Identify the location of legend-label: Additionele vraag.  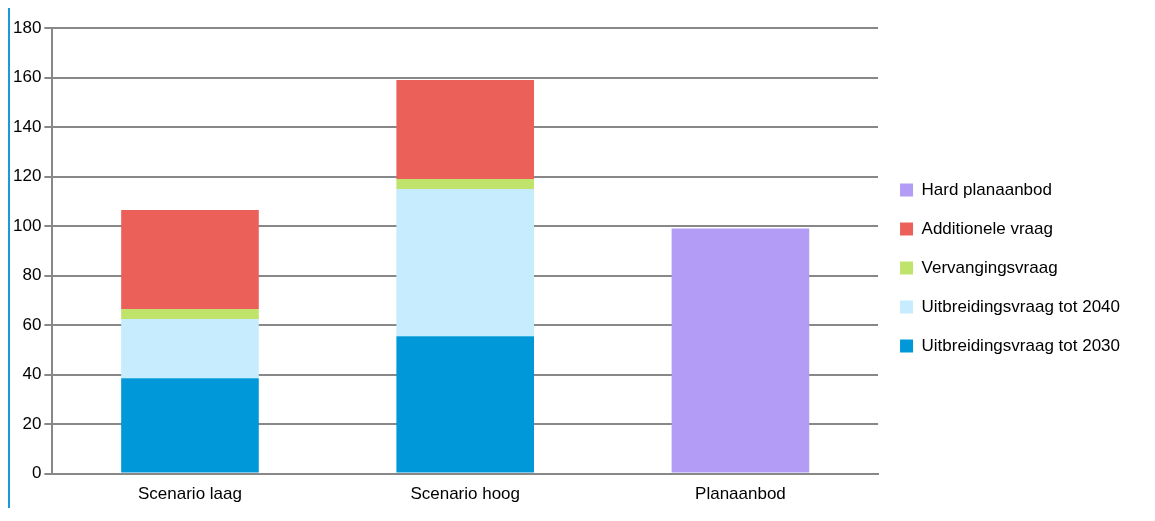
(987, 228).